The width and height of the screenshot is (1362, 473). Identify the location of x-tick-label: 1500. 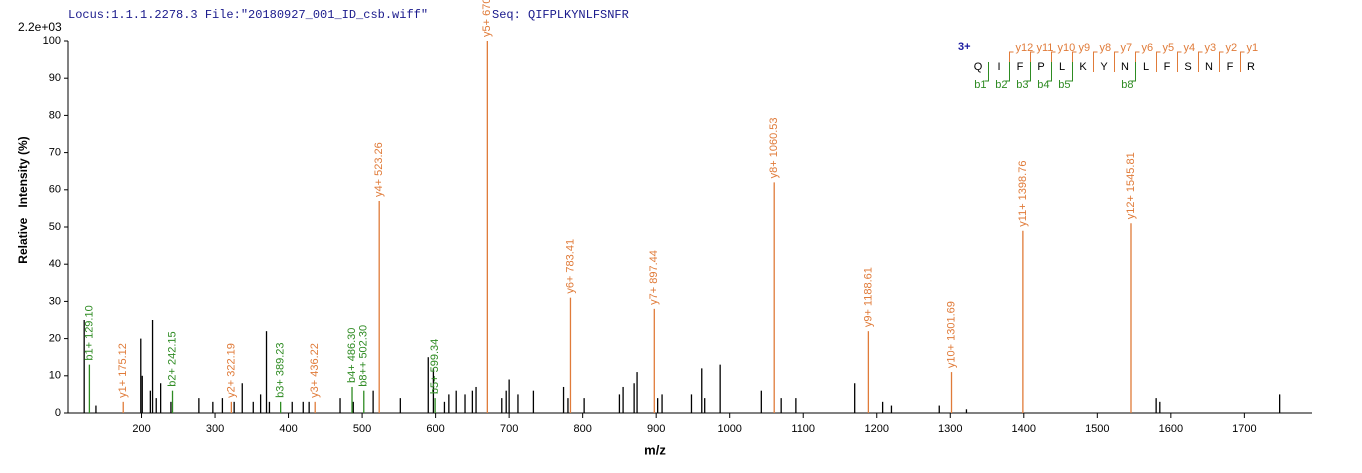
(1097, 429).